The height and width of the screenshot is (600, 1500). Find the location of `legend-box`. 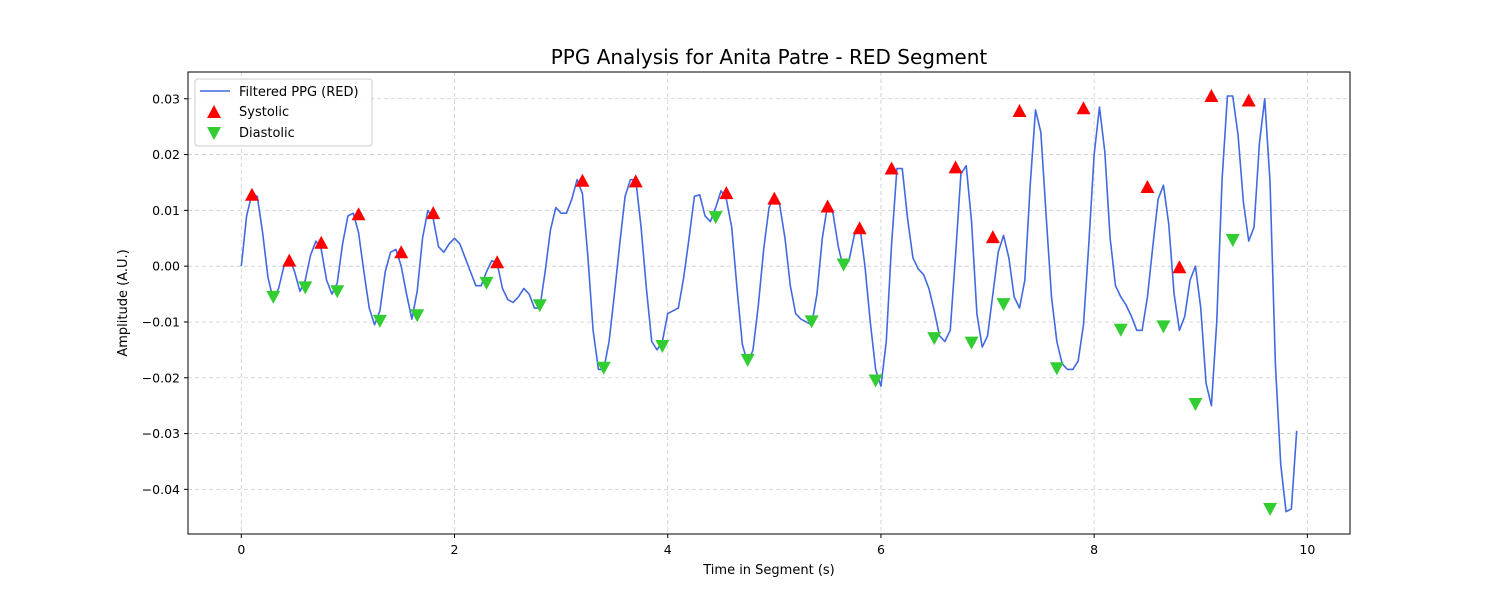

legend-box is located at coordinates (283, 112).